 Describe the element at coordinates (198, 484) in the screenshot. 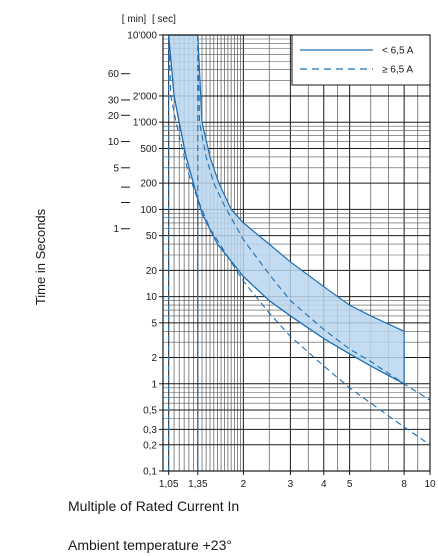

I see `x-tick-label: 1,35` at that location.